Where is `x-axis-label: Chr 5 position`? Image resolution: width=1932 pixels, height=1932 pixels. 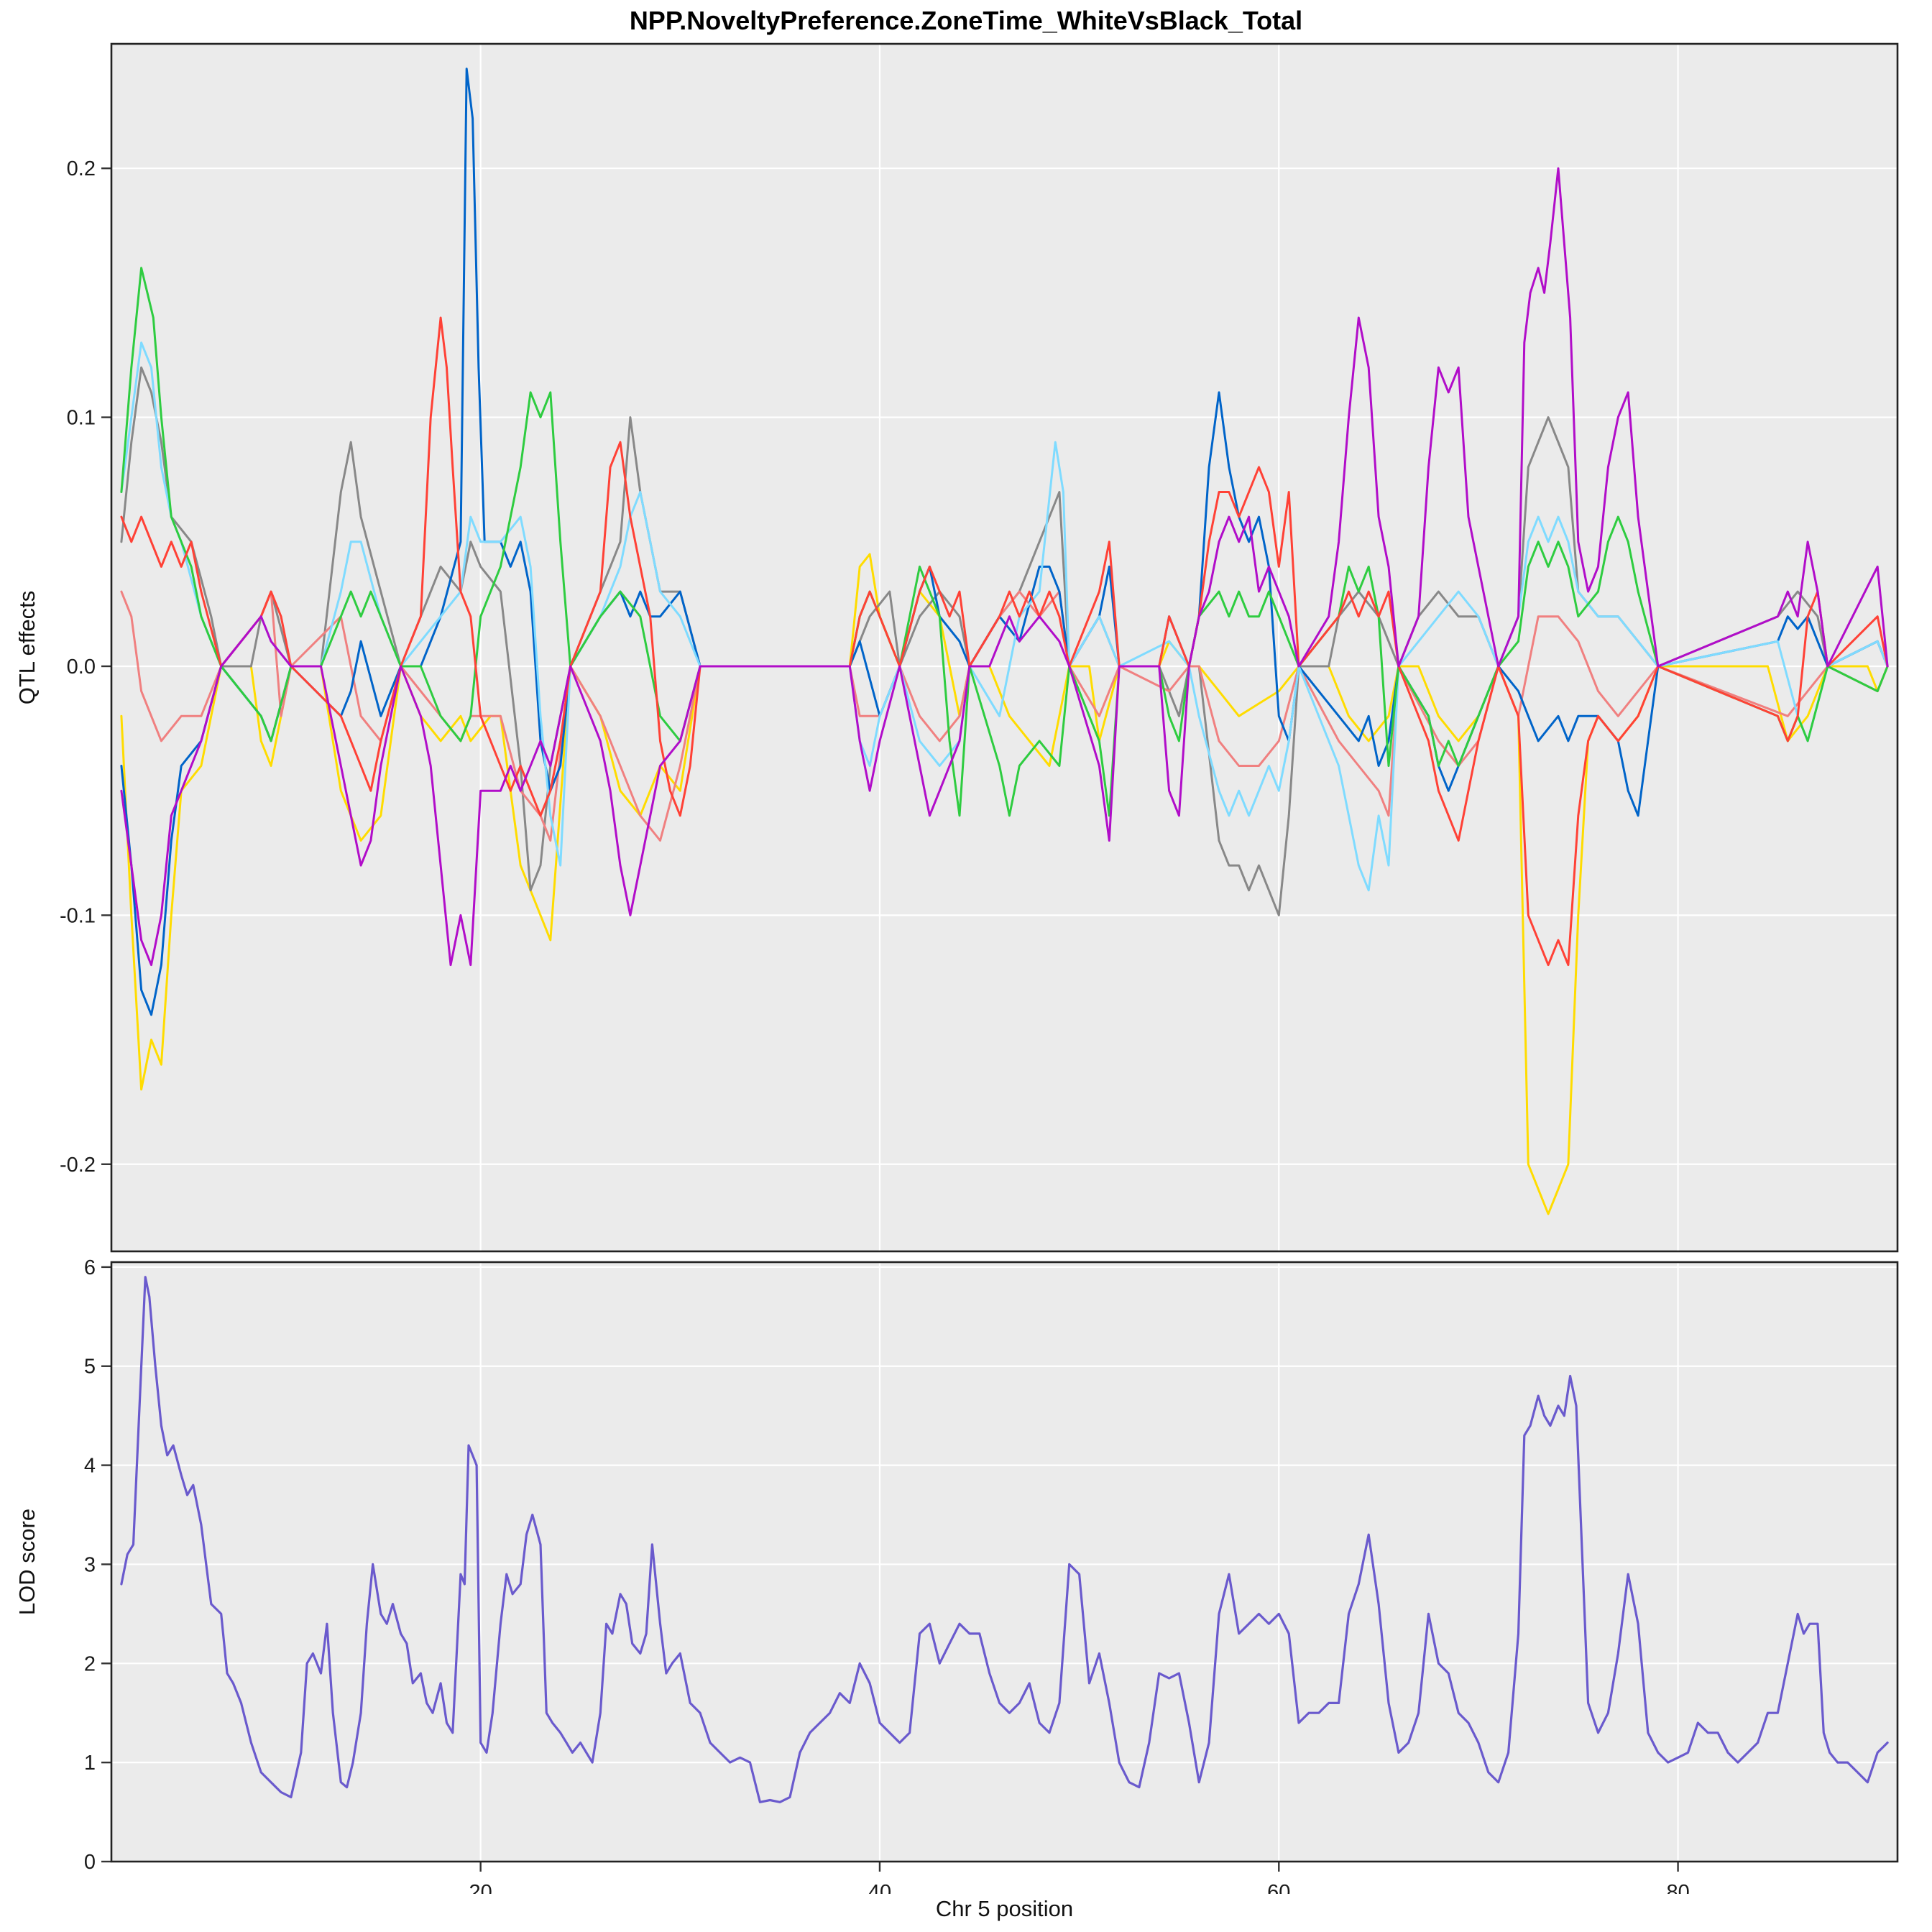 x-axis-label: Chr 5 position is located at coordinates (1004, 1908).